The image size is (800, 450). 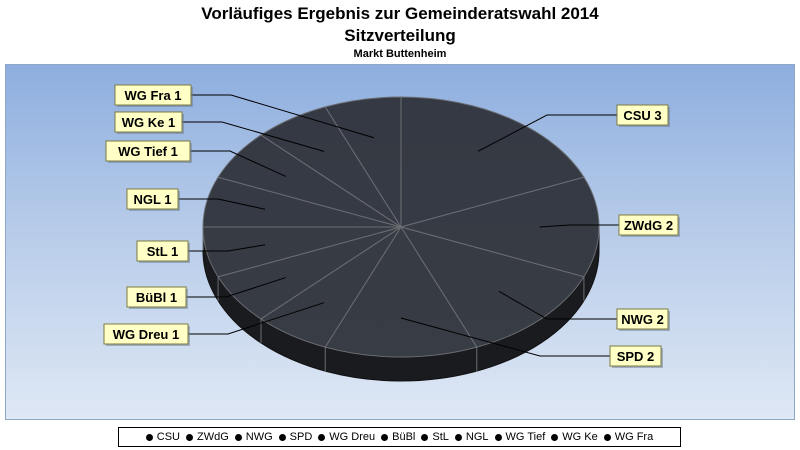 What do you see at coordinates (440, 437) in the screenshot?
I see `legend-label: StL` at bounding box center [440, 437].